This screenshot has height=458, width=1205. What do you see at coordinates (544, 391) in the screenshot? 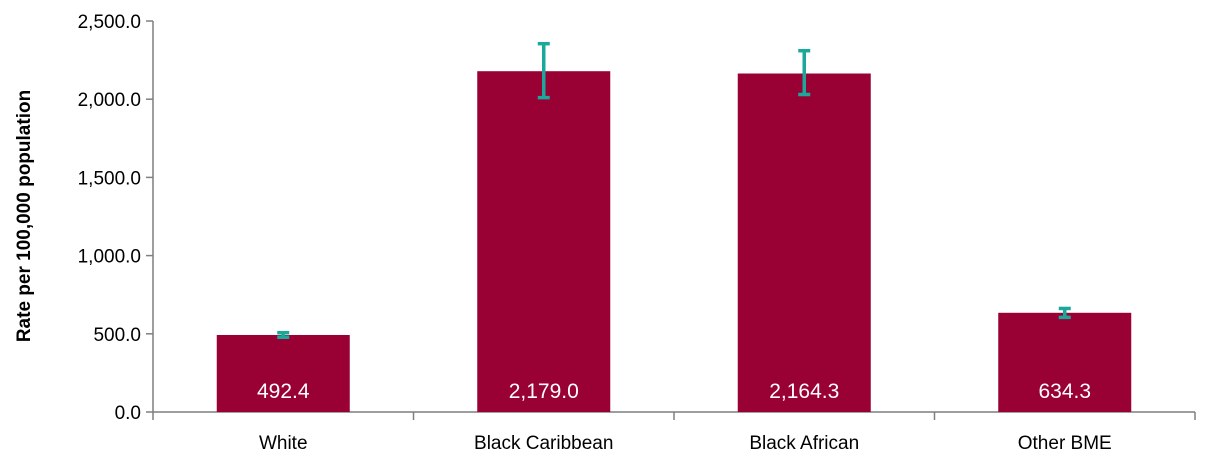
I see `data-label: 2,179.0` at bounding box center [544, 391].